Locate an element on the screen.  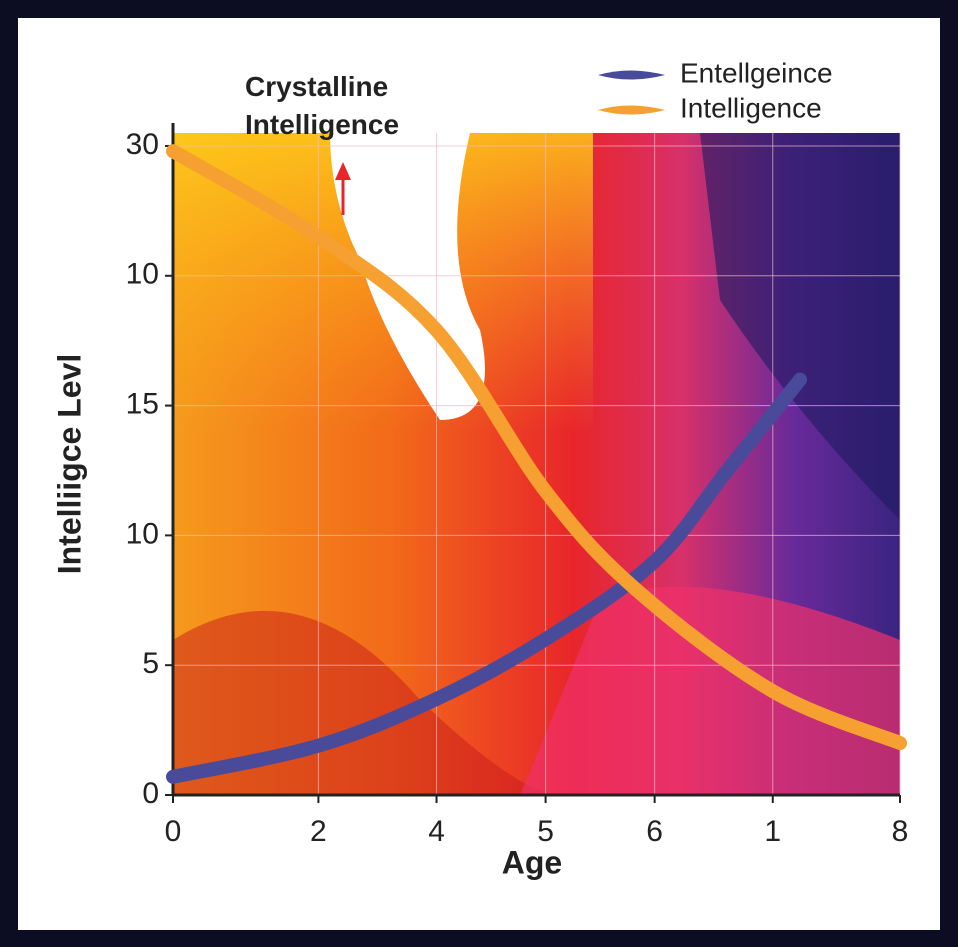
y-tick-label: 30 is located at coordinates (142, 144).